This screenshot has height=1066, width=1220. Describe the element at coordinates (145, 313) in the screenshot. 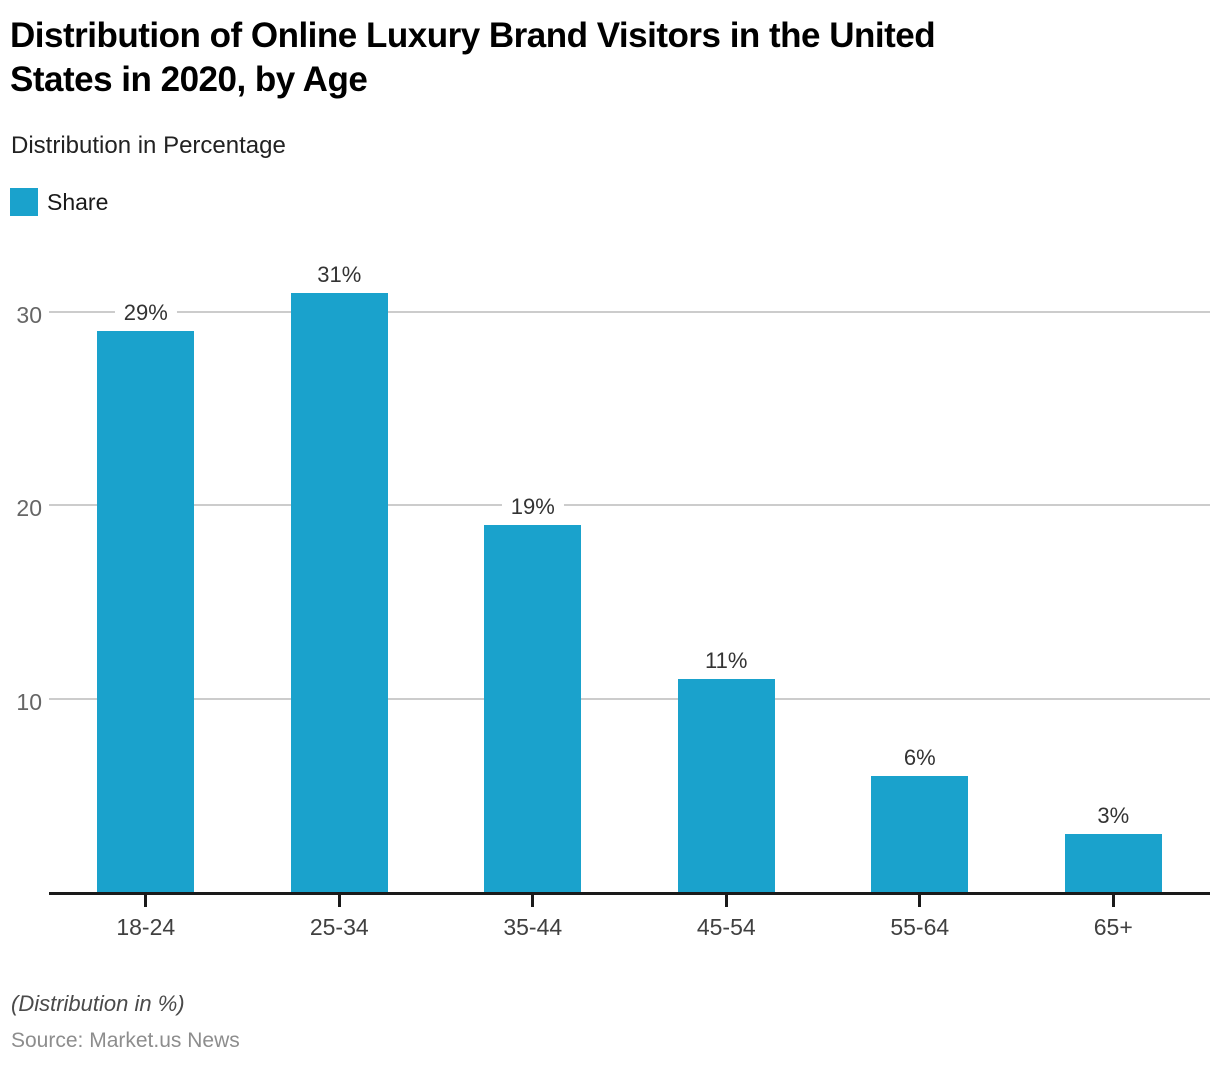

I see `bar-value-label-18-24: 29%` at that location.